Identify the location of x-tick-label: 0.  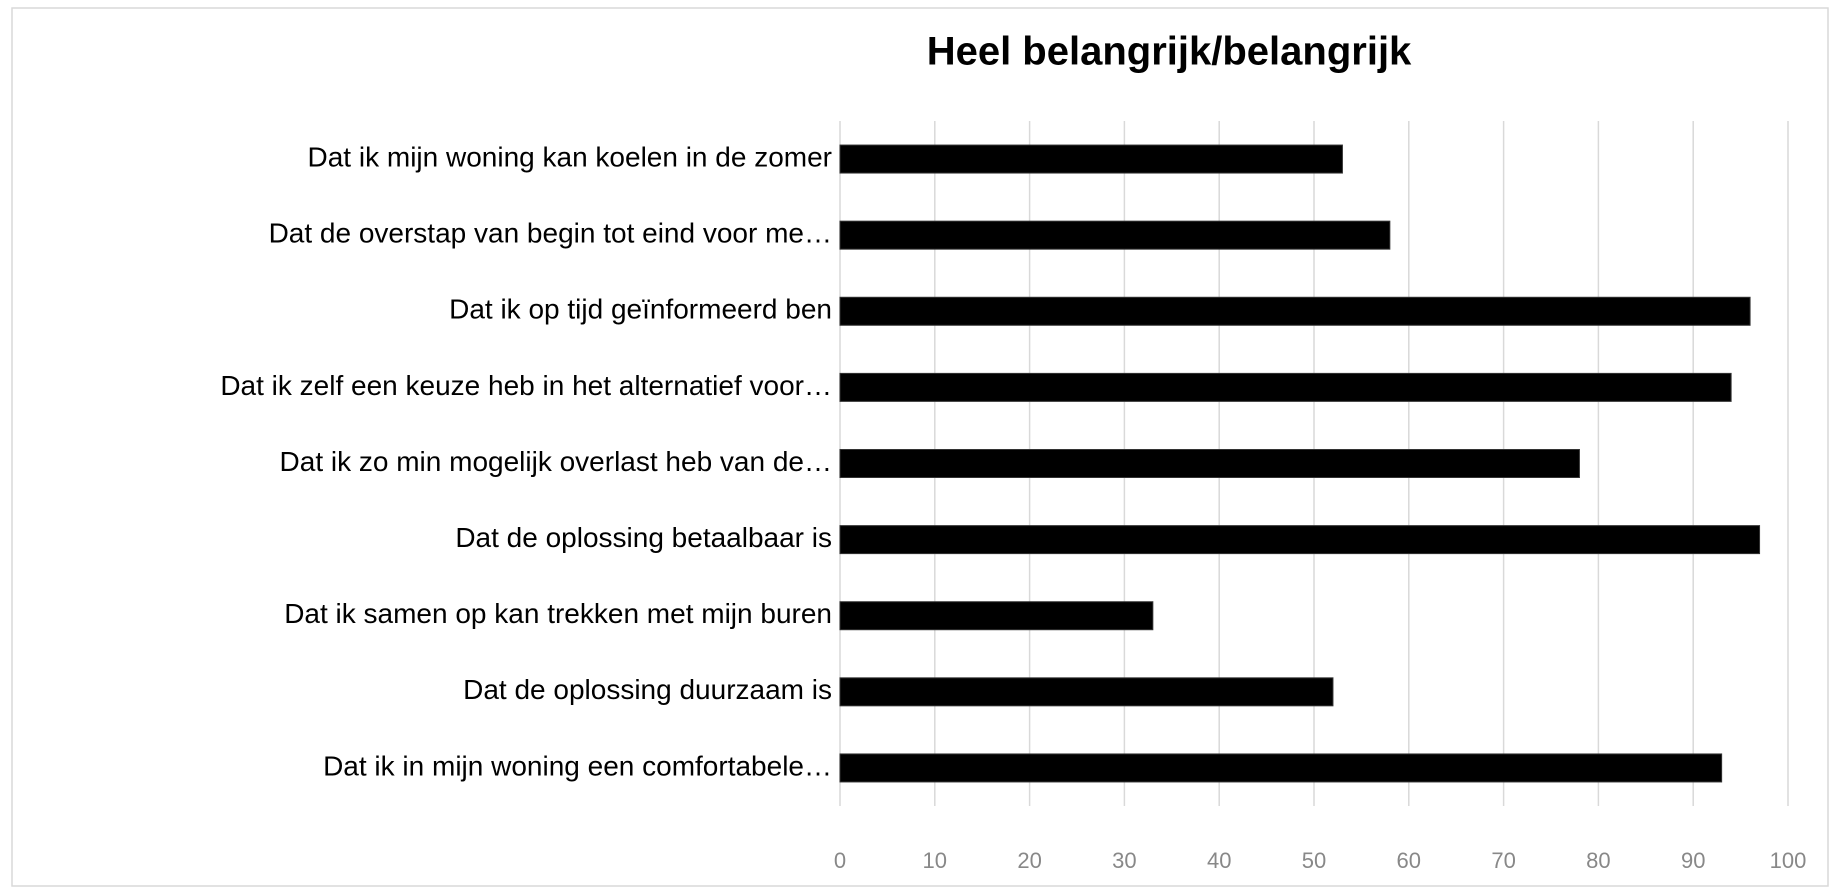
(840, 860).